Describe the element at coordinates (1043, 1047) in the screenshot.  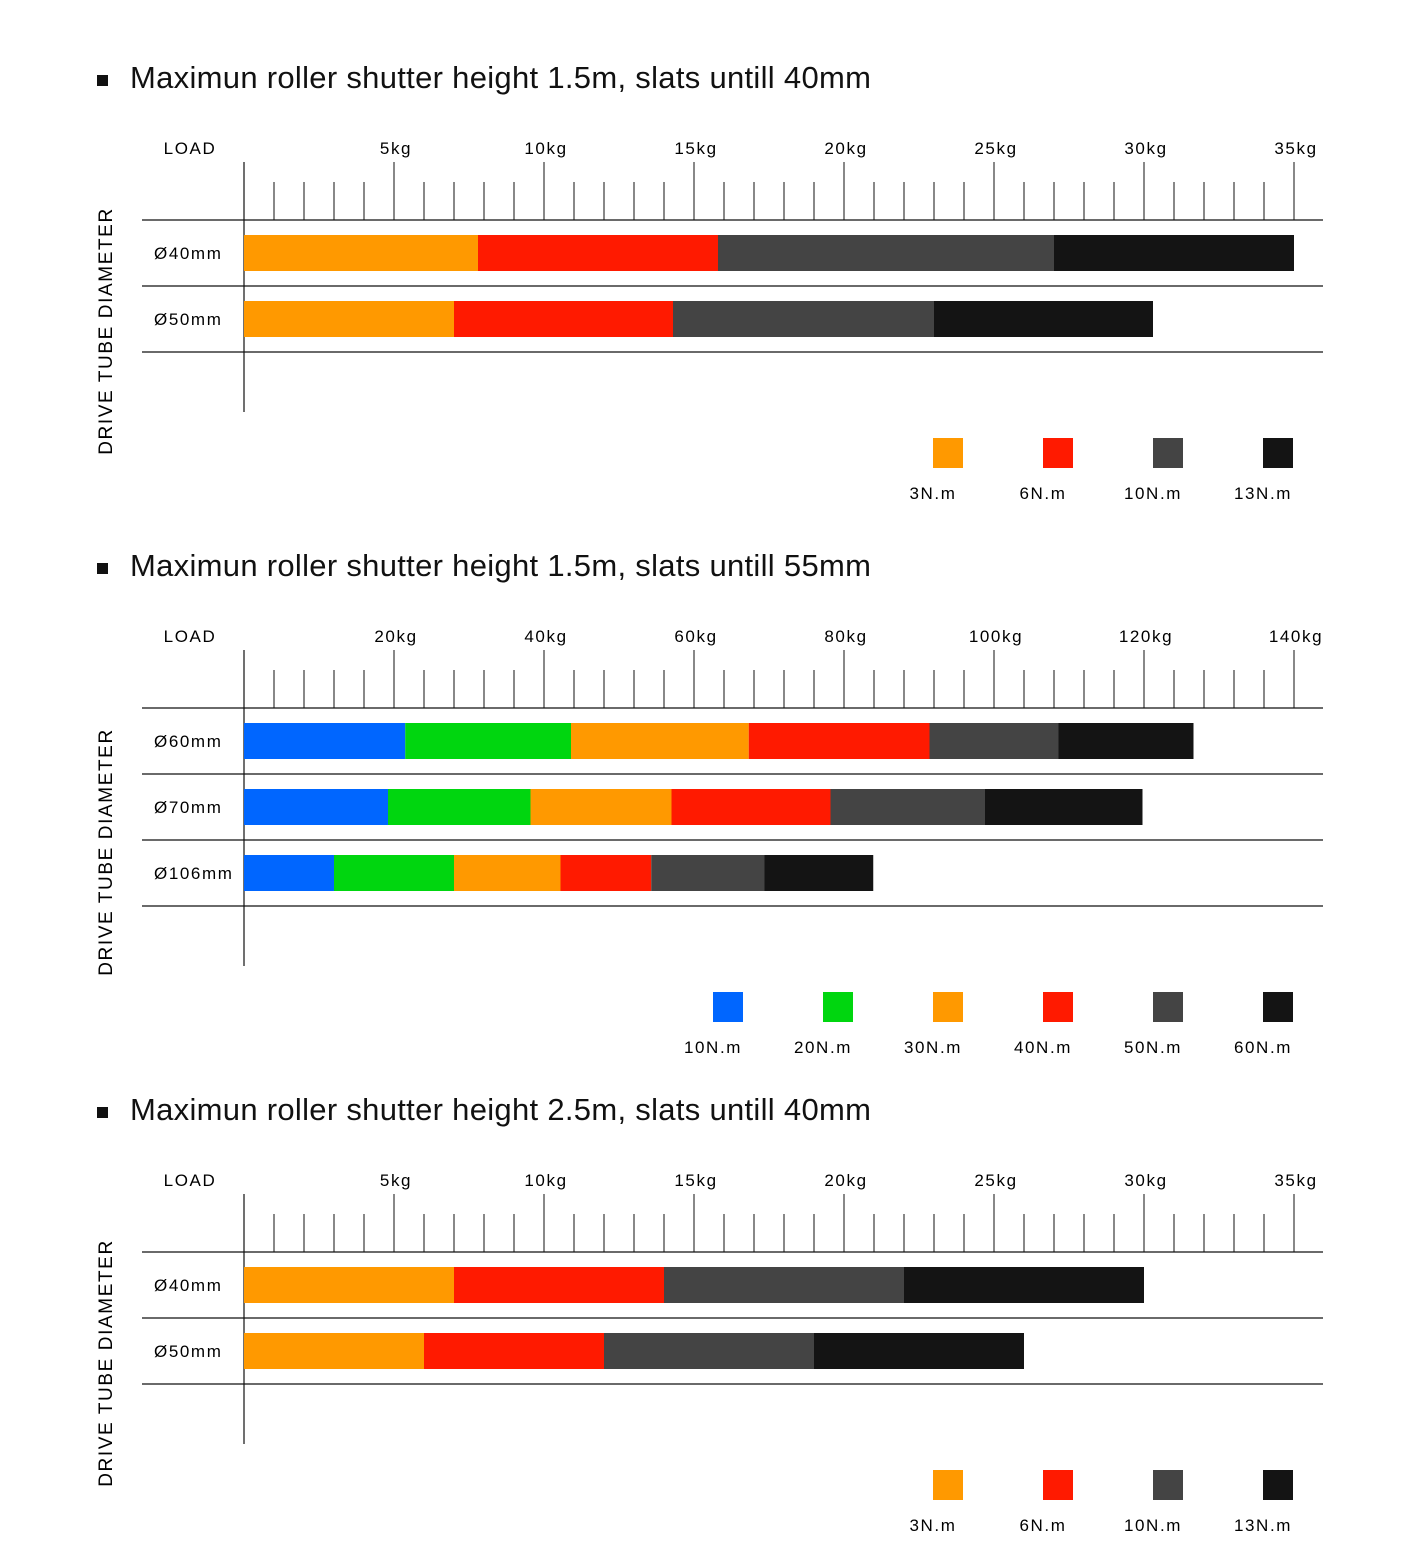
I see `legend-label: 40N.m` at that location.